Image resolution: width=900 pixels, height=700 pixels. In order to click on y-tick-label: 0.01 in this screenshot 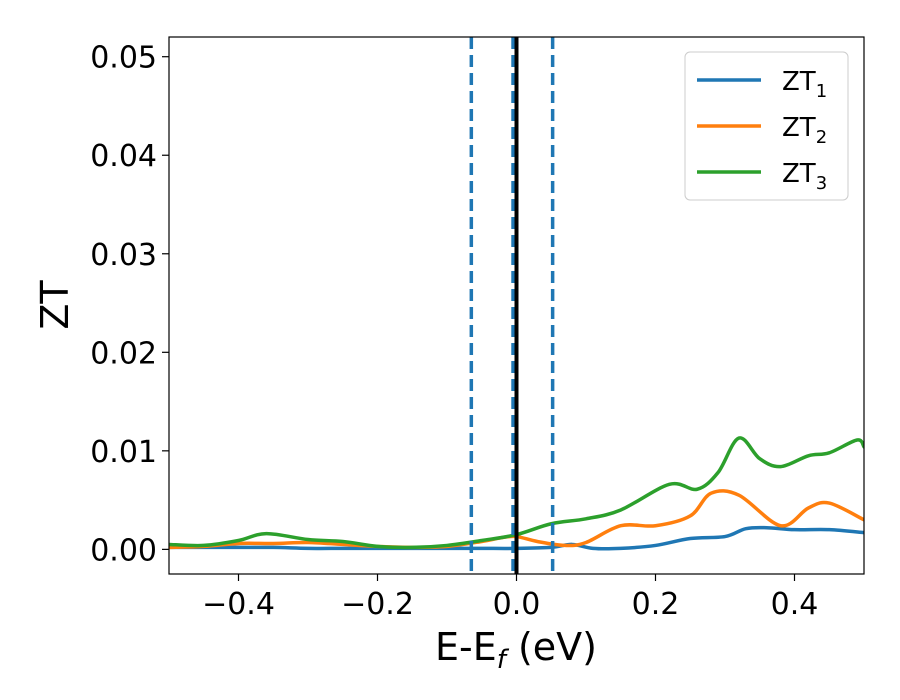, I will do `click(123, 452)`.